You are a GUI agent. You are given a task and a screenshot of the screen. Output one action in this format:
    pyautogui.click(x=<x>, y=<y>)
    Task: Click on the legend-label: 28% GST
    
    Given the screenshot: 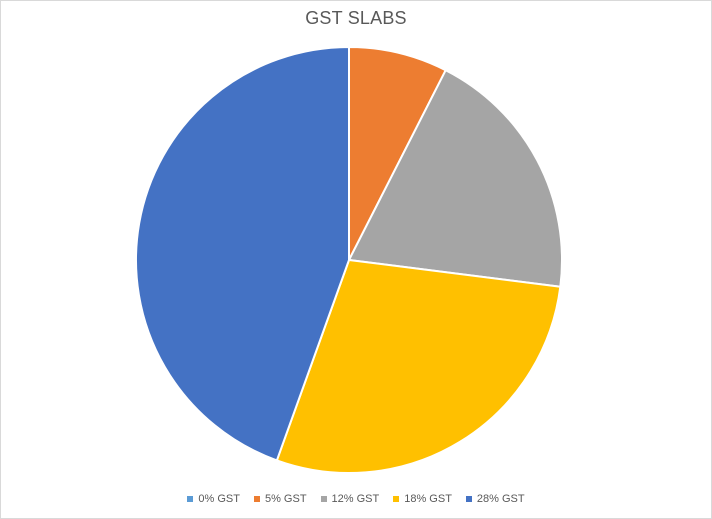 What is the action you would take?
    pyautogui.click(x=500, y=499)
    